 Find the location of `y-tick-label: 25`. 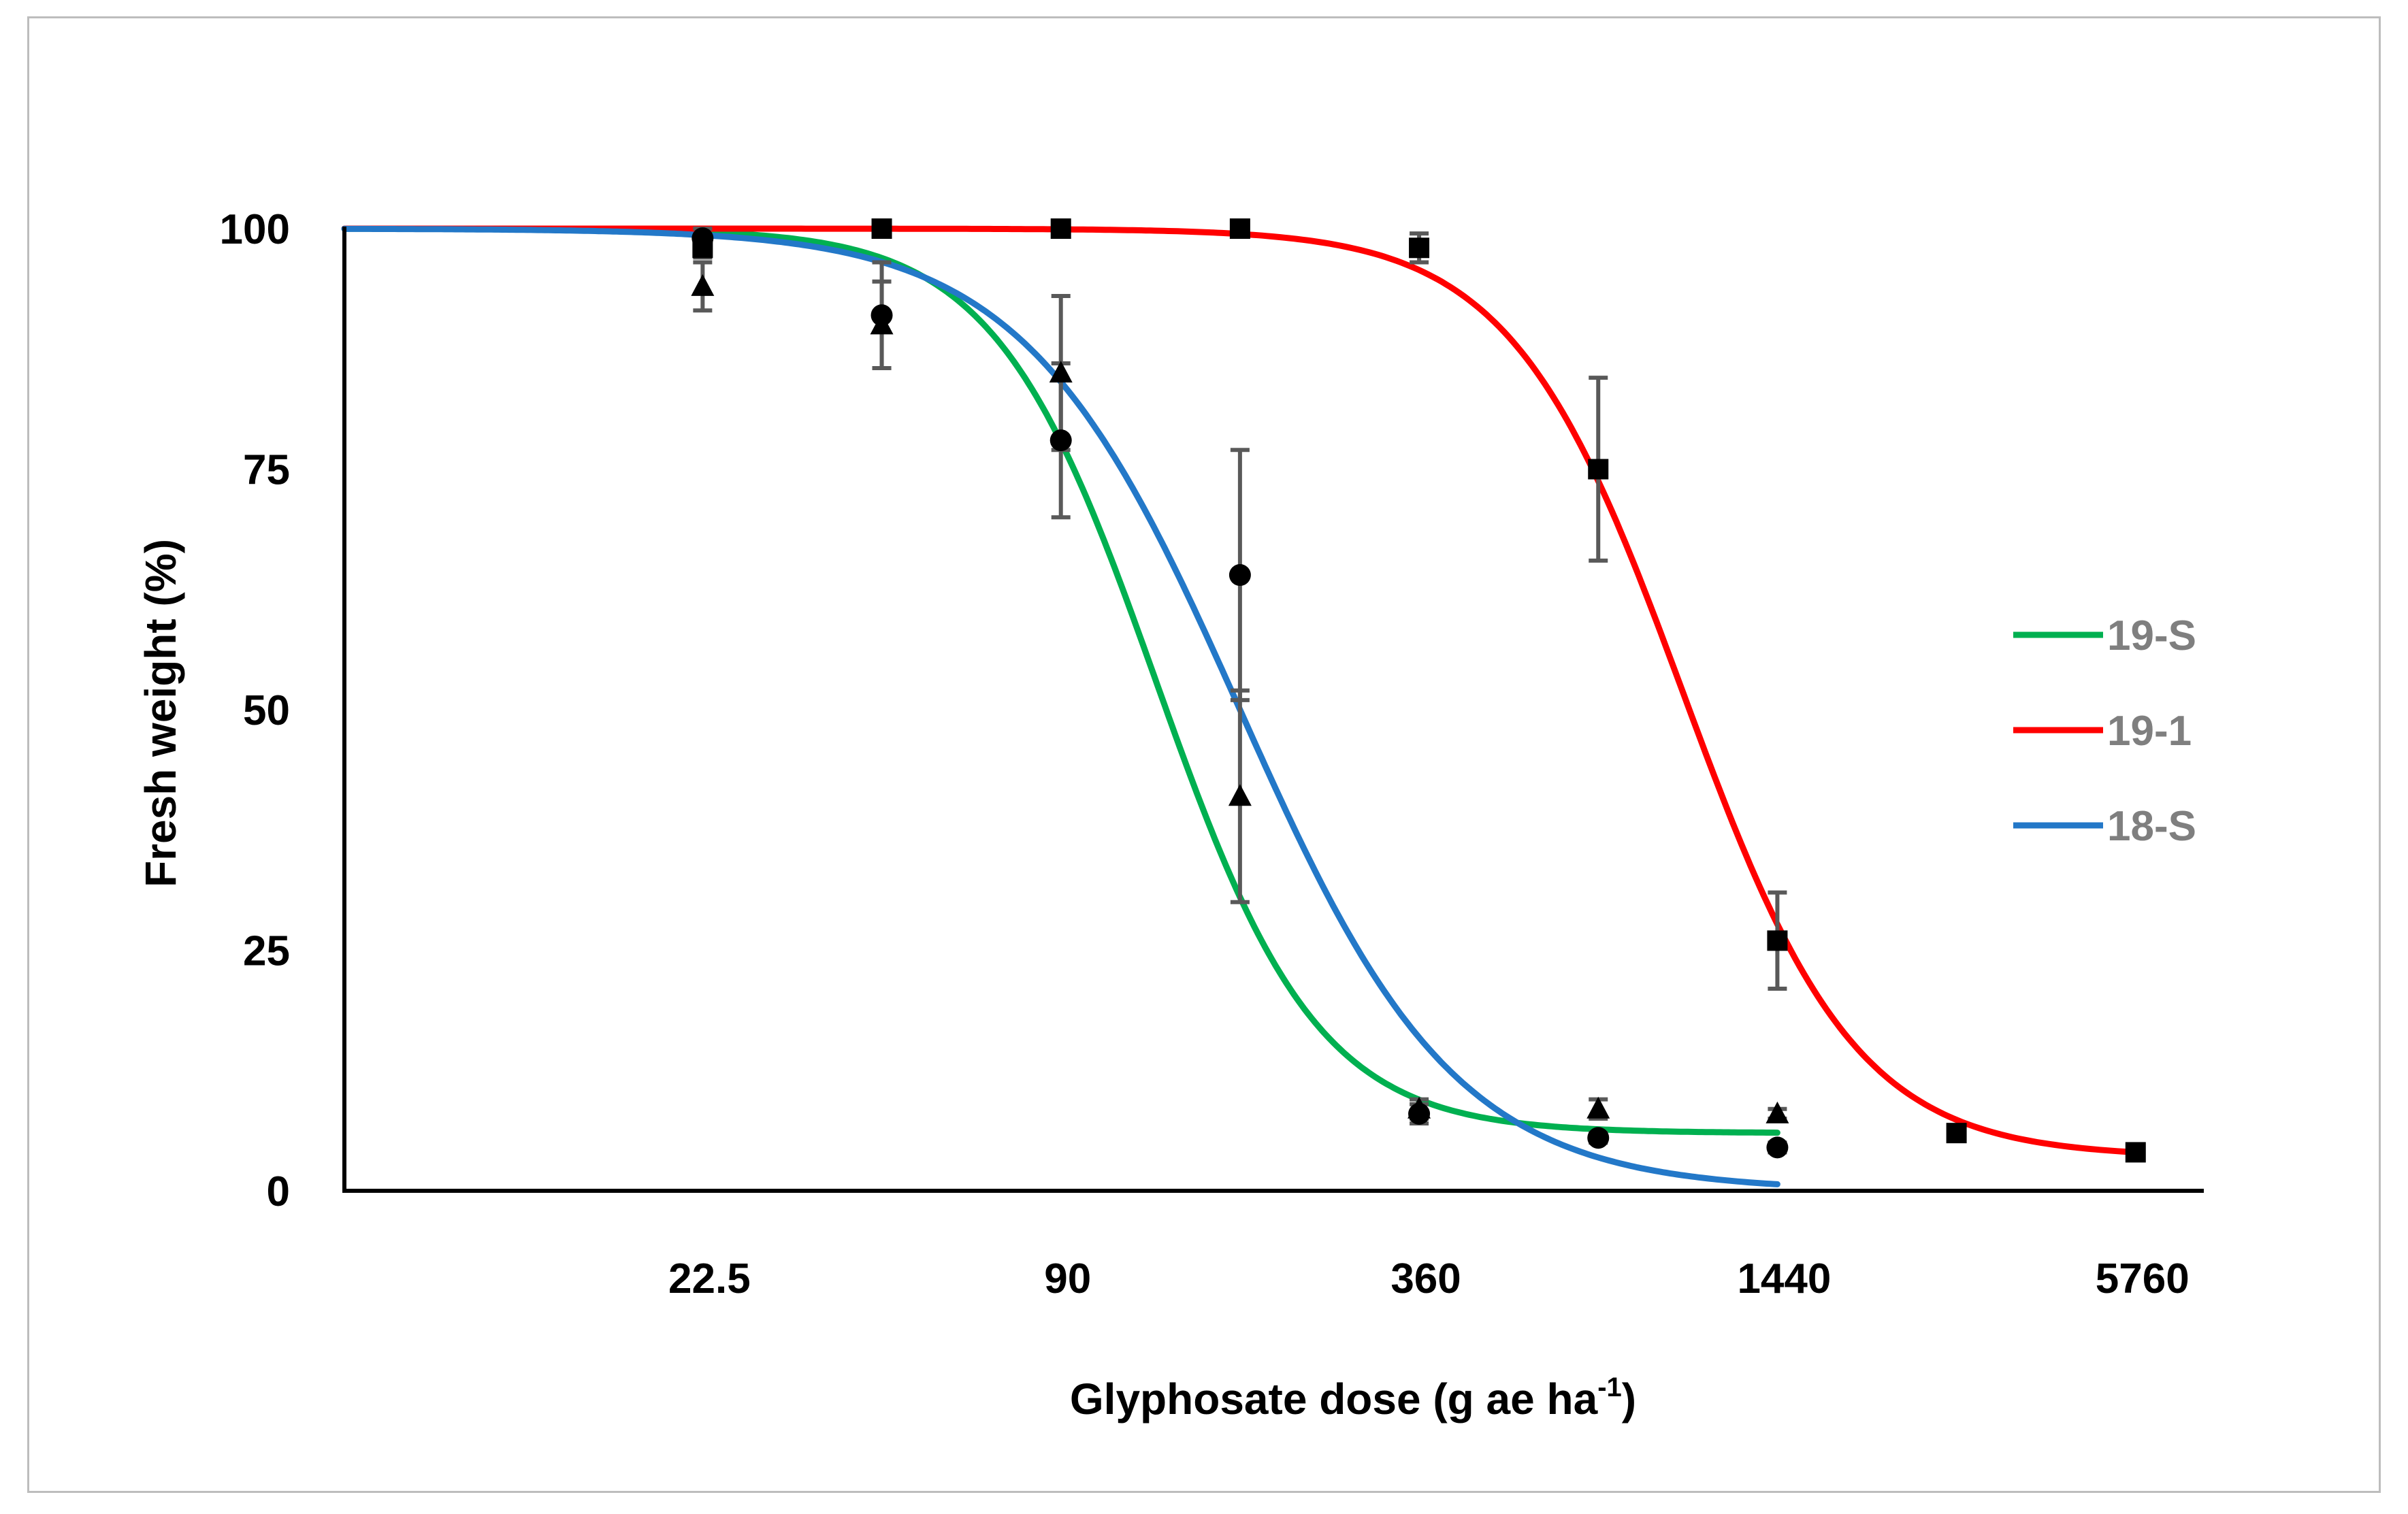

y-tick-label: 25 is located at coordinates (266, 951).